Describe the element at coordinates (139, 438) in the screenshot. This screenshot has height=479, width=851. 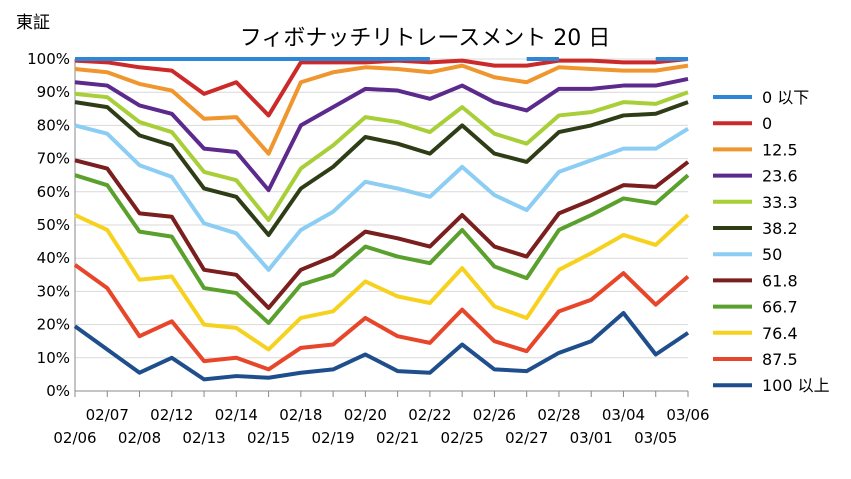
I see `x-tick-label: 02/08` at that location.